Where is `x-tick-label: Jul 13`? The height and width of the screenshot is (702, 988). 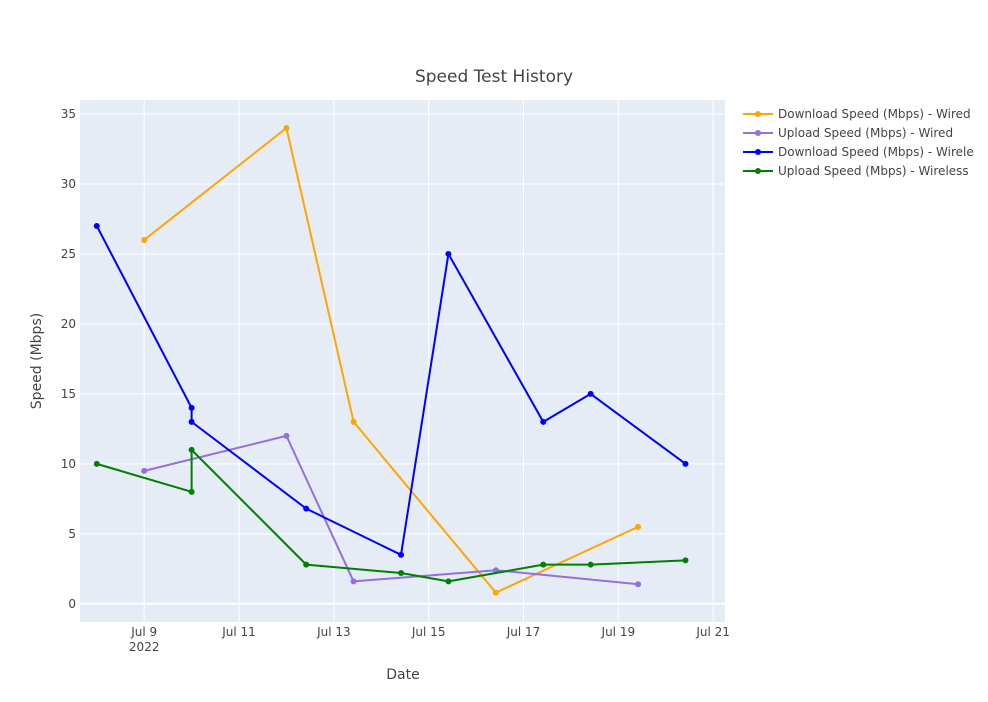 x-tick-label: Jul 13 is located at coordinates (333, 632).